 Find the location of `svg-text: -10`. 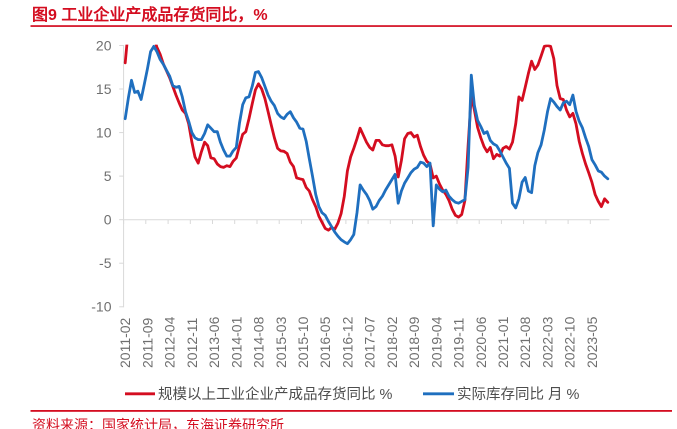

svg-text: -10 is located at coordinates (101, 307).